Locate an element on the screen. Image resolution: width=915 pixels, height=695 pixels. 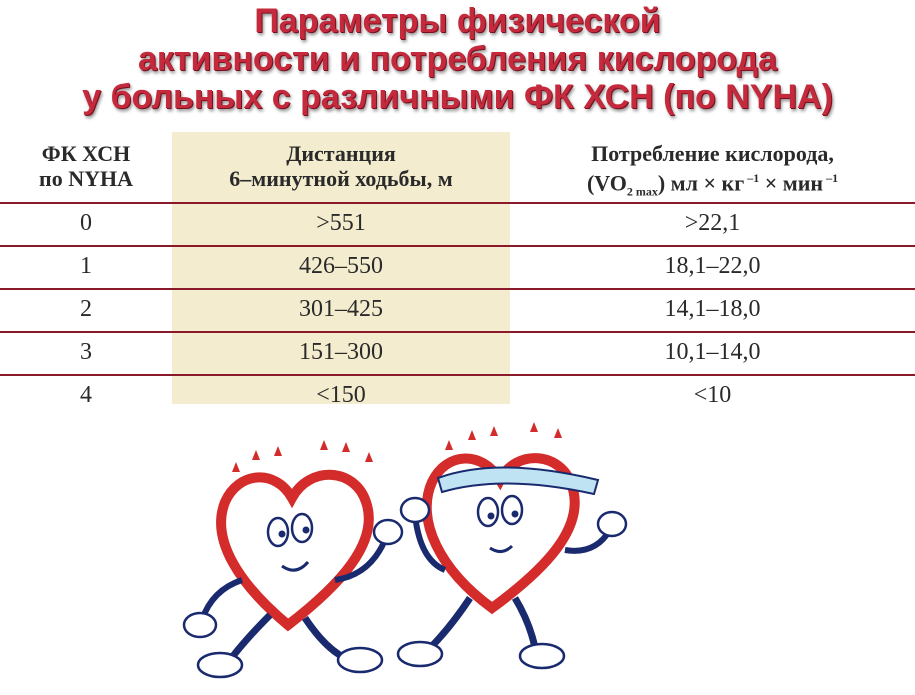
cell-distance: 426–550 is located at coordinates (341, 266).